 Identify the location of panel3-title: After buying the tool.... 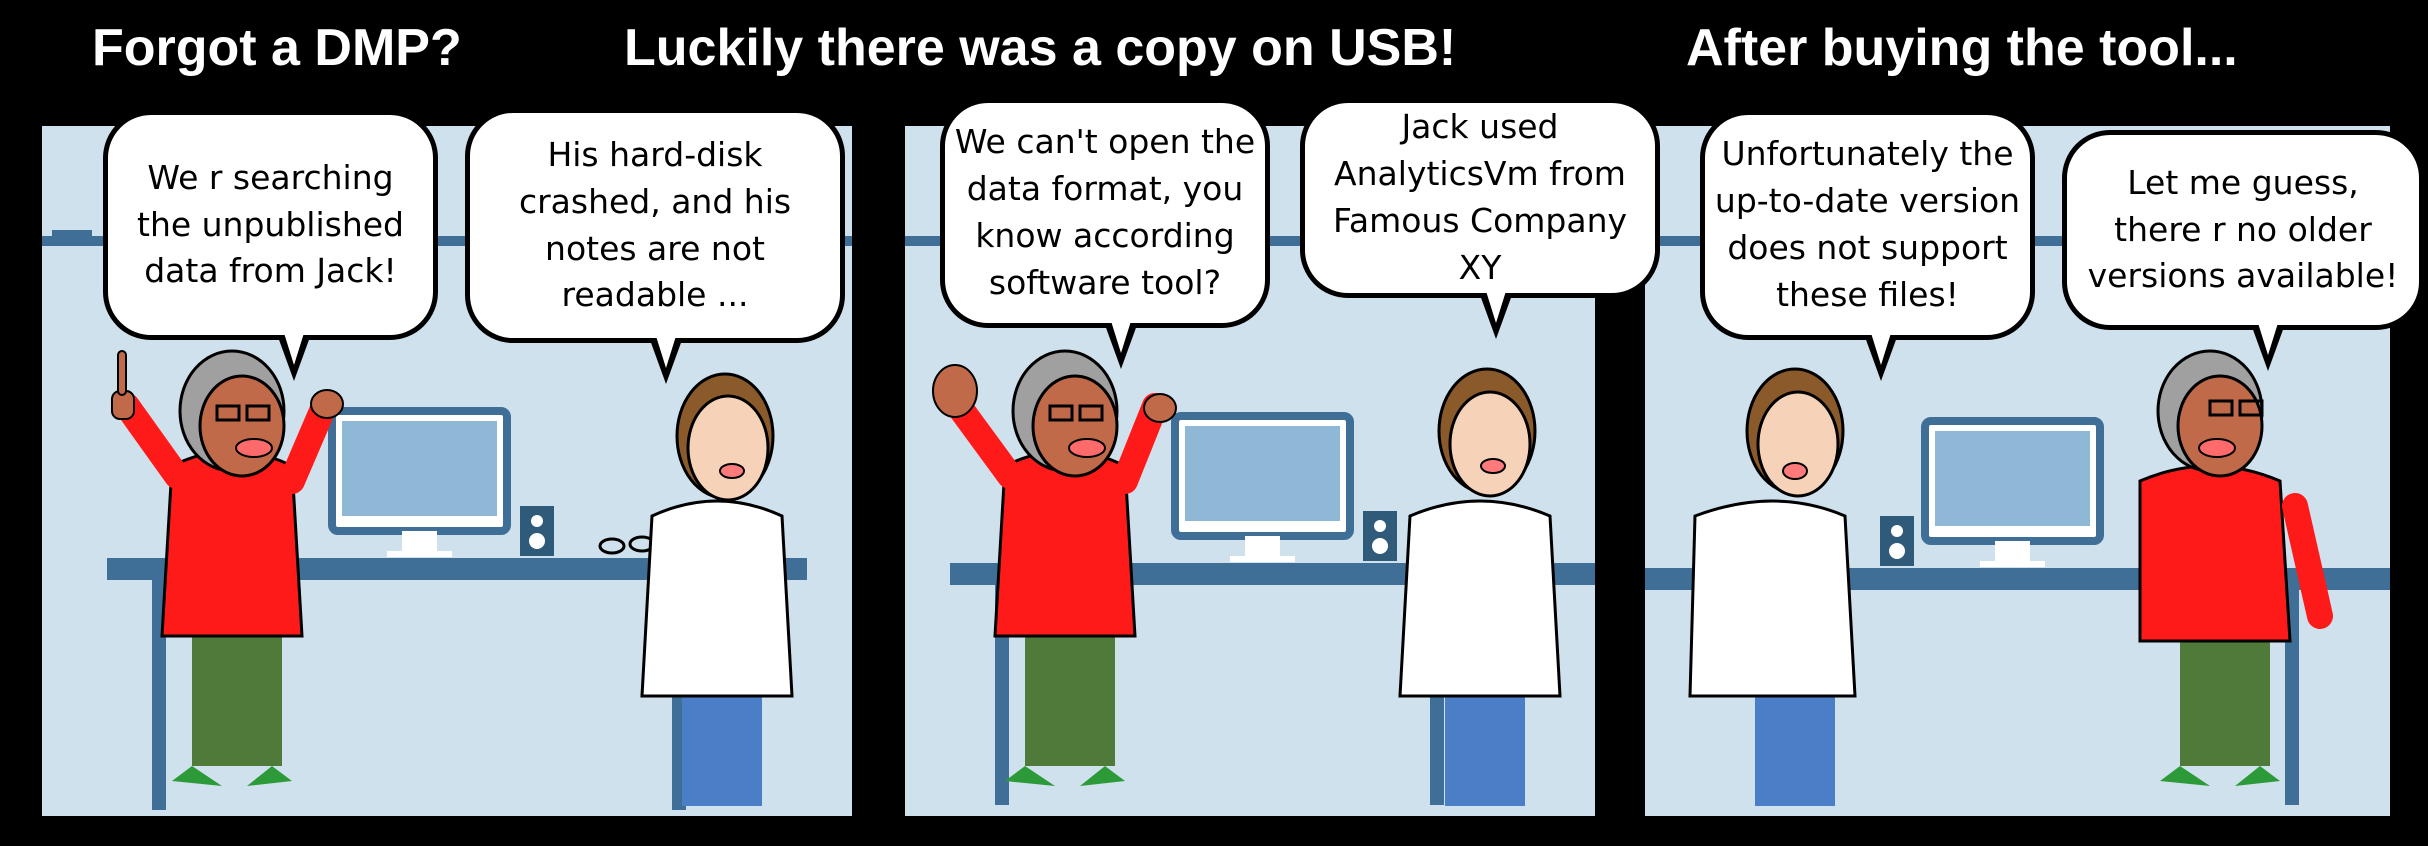
(1962, 48).